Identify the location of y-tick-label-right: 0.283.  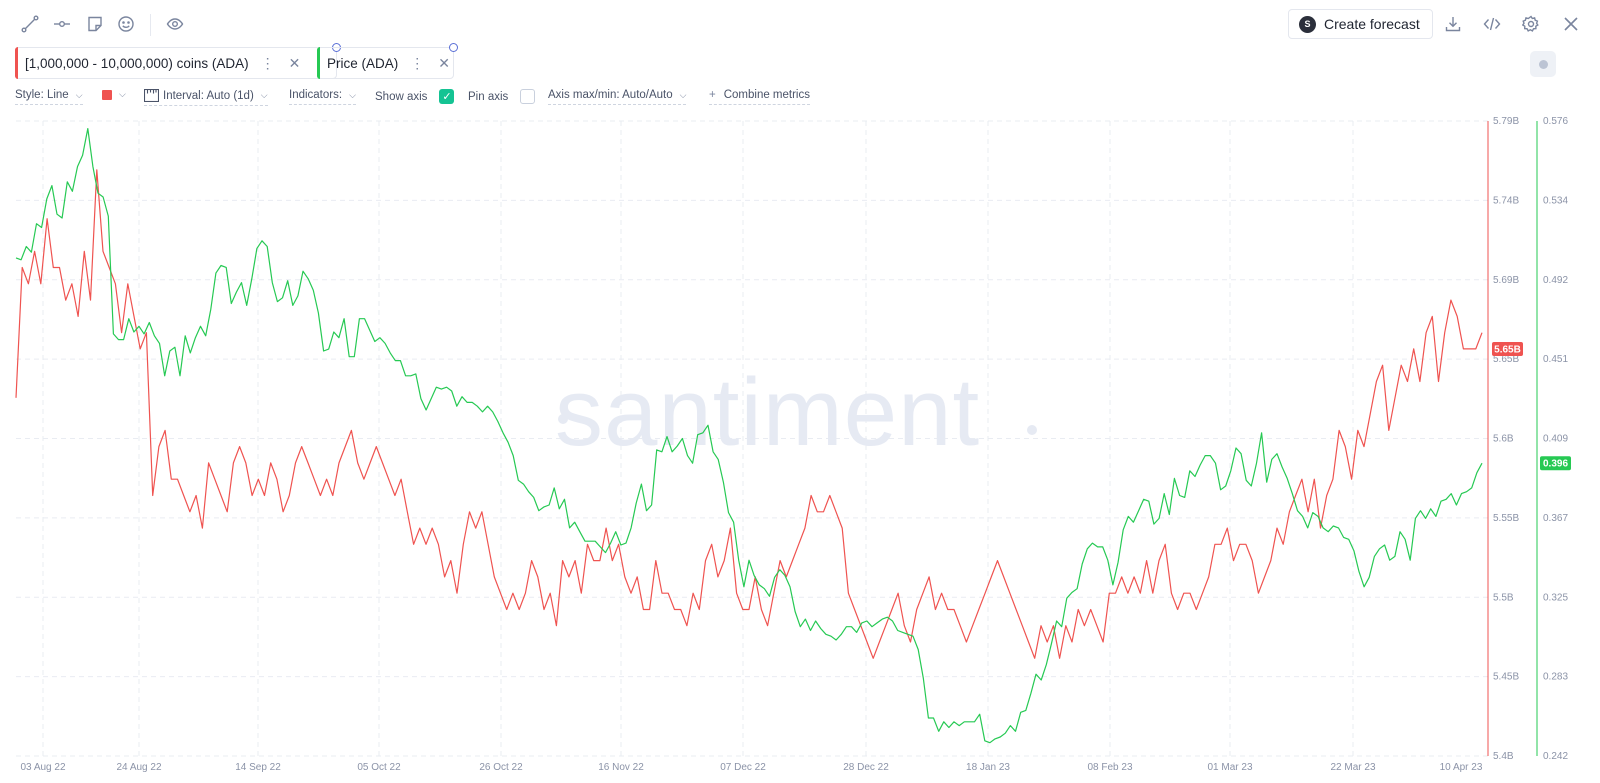
(1555, 677).